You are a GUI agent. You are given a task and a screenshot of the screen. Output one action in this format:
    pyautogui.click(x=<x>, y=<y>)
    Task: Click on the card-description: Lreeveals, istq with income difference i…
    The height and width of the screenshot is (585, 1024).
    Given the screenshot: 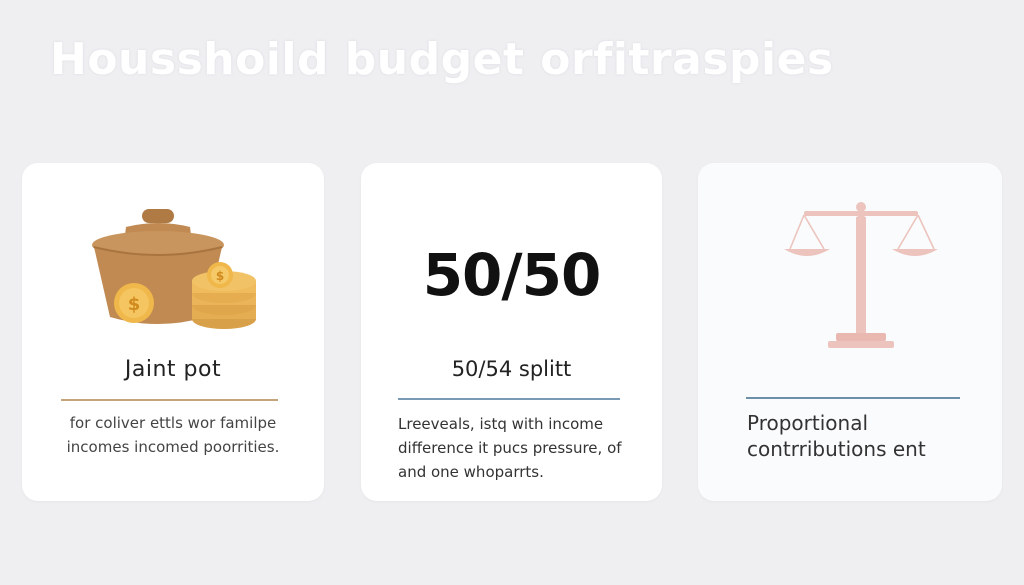 What is the action you would take?
    pyautogui.click(x=510, y=448)
    